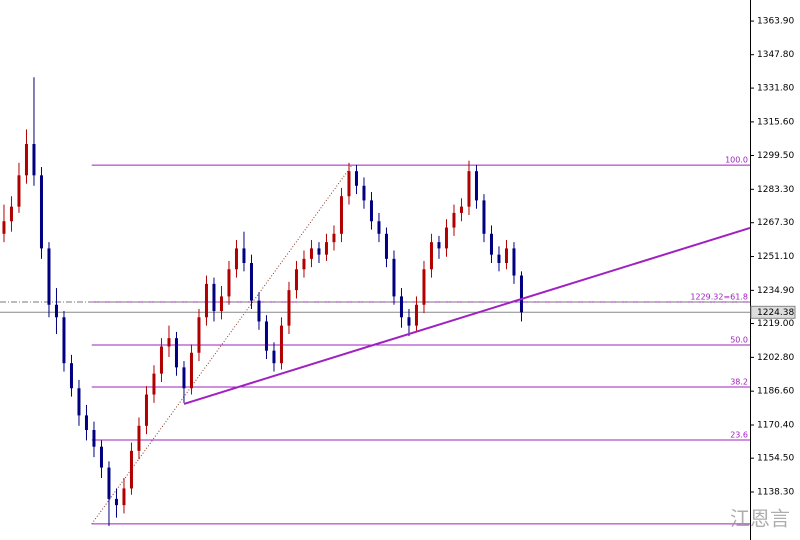 The width and height of the screenshot is (800, 540). Describe the element at coordinates (775, 459) in the screenshot. I see `y-tick-label: 1154.50` at that location.